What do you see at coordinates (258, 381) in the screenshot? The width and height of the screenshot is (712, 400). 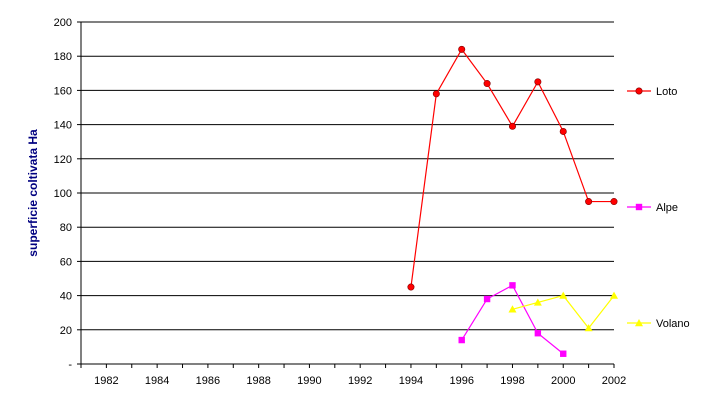 I see `x-tick-label: 1988` at bounding box center [258, 381].